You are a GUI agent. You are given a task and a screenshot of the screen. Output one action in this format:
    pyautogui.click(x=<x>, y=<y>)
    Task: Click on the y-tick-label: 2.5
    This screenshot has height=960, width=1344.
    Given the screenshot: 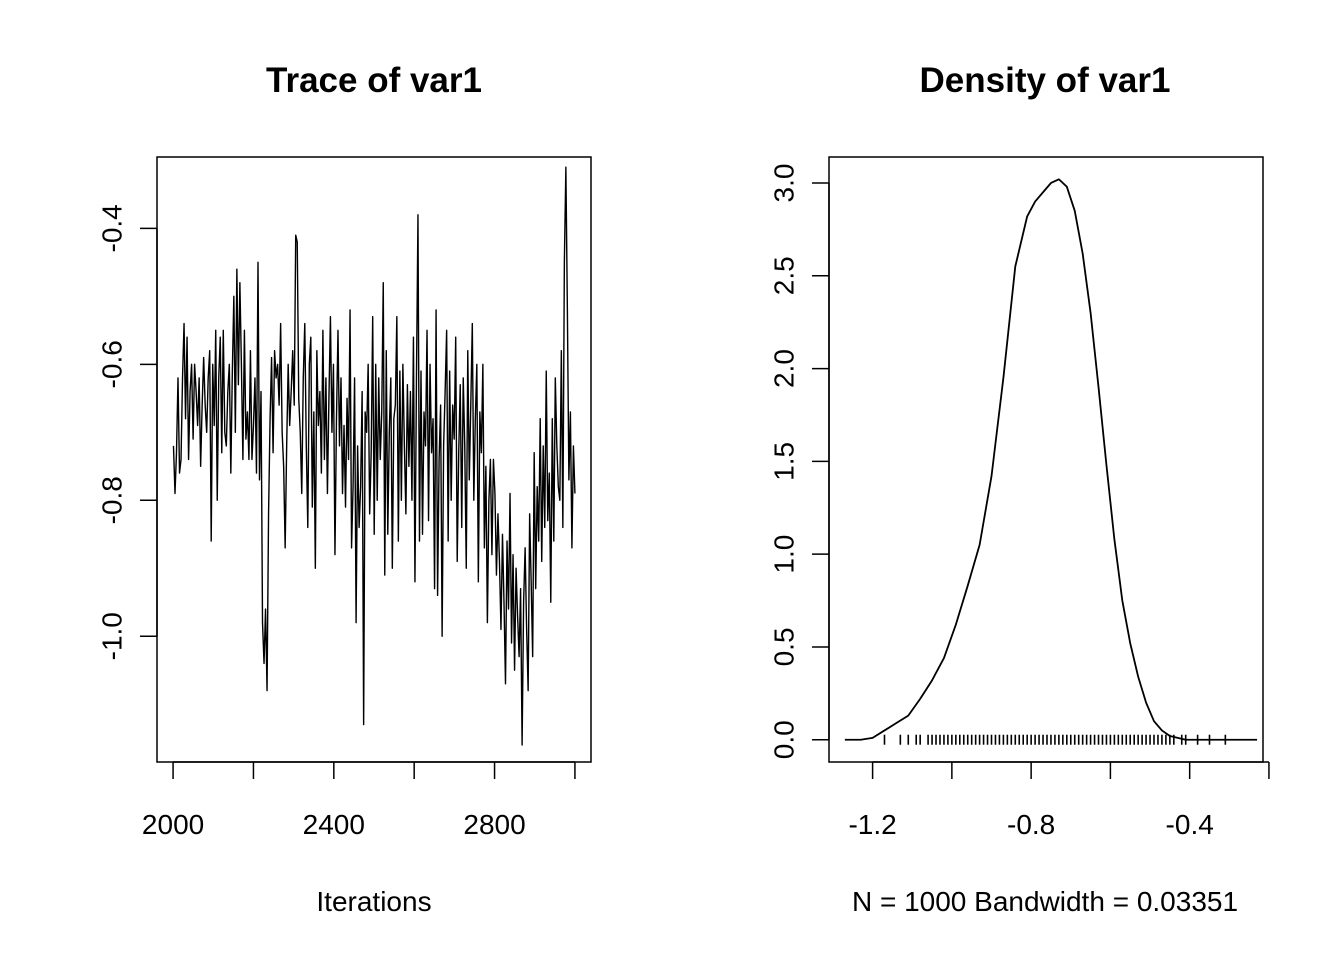 What is the action you would take?
    pyautogui.click(x=783, y=275)
    